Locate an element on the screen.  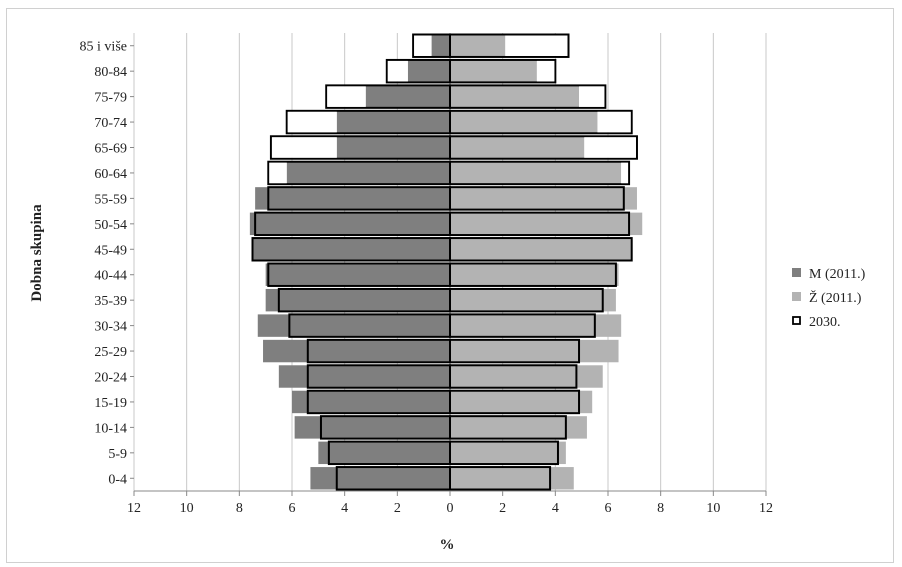
y-tick-label: 25-29 is located at coordinates (110, 352).